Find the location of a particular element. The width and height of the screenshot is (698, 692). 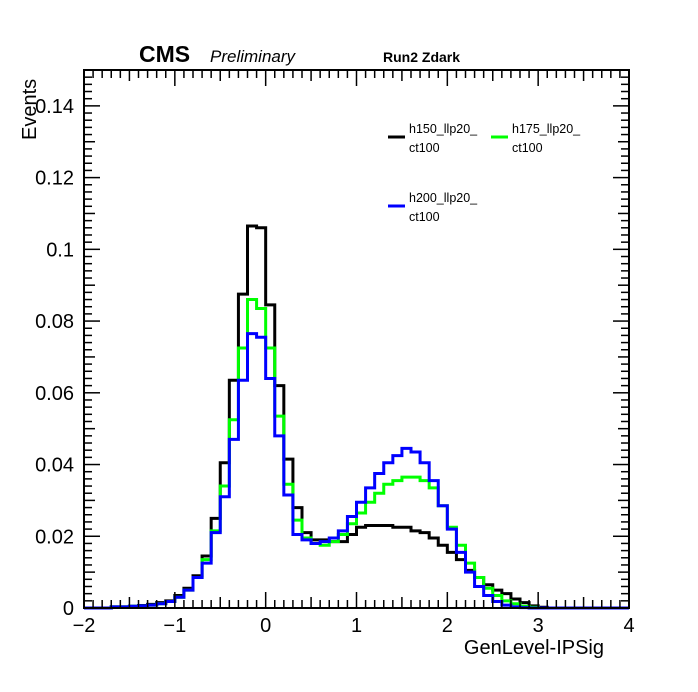

x-tick-label: 0 is located at coordinates (265, 626).